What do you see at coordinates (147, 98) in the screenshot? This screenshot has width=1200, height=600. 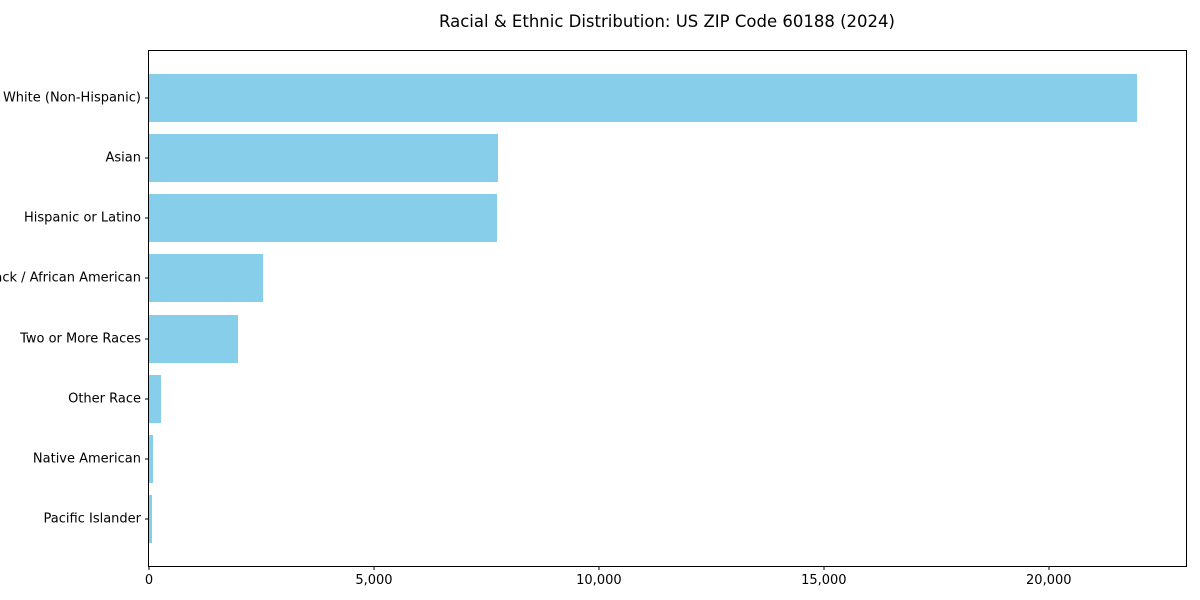 I see `y-tick-white-non-hispanic` at bounding box center [147, 98].